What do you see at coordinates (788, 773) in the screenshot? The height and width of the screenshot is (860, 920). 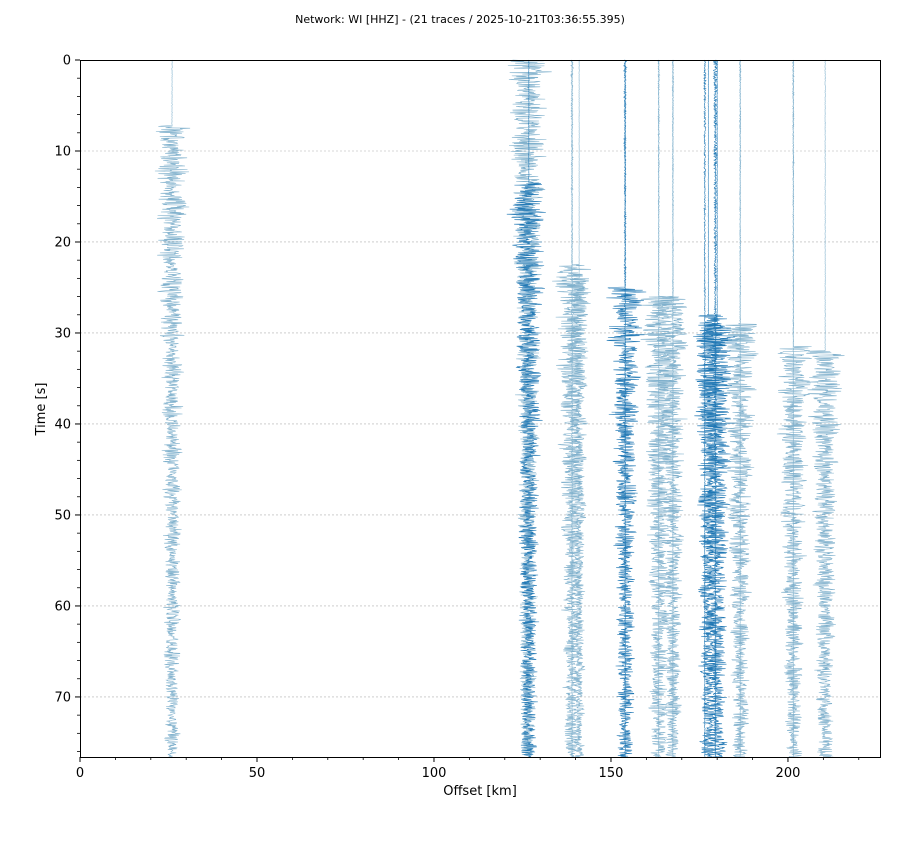 I see `x-tick-label: 200` at bounding box center [788, 773].